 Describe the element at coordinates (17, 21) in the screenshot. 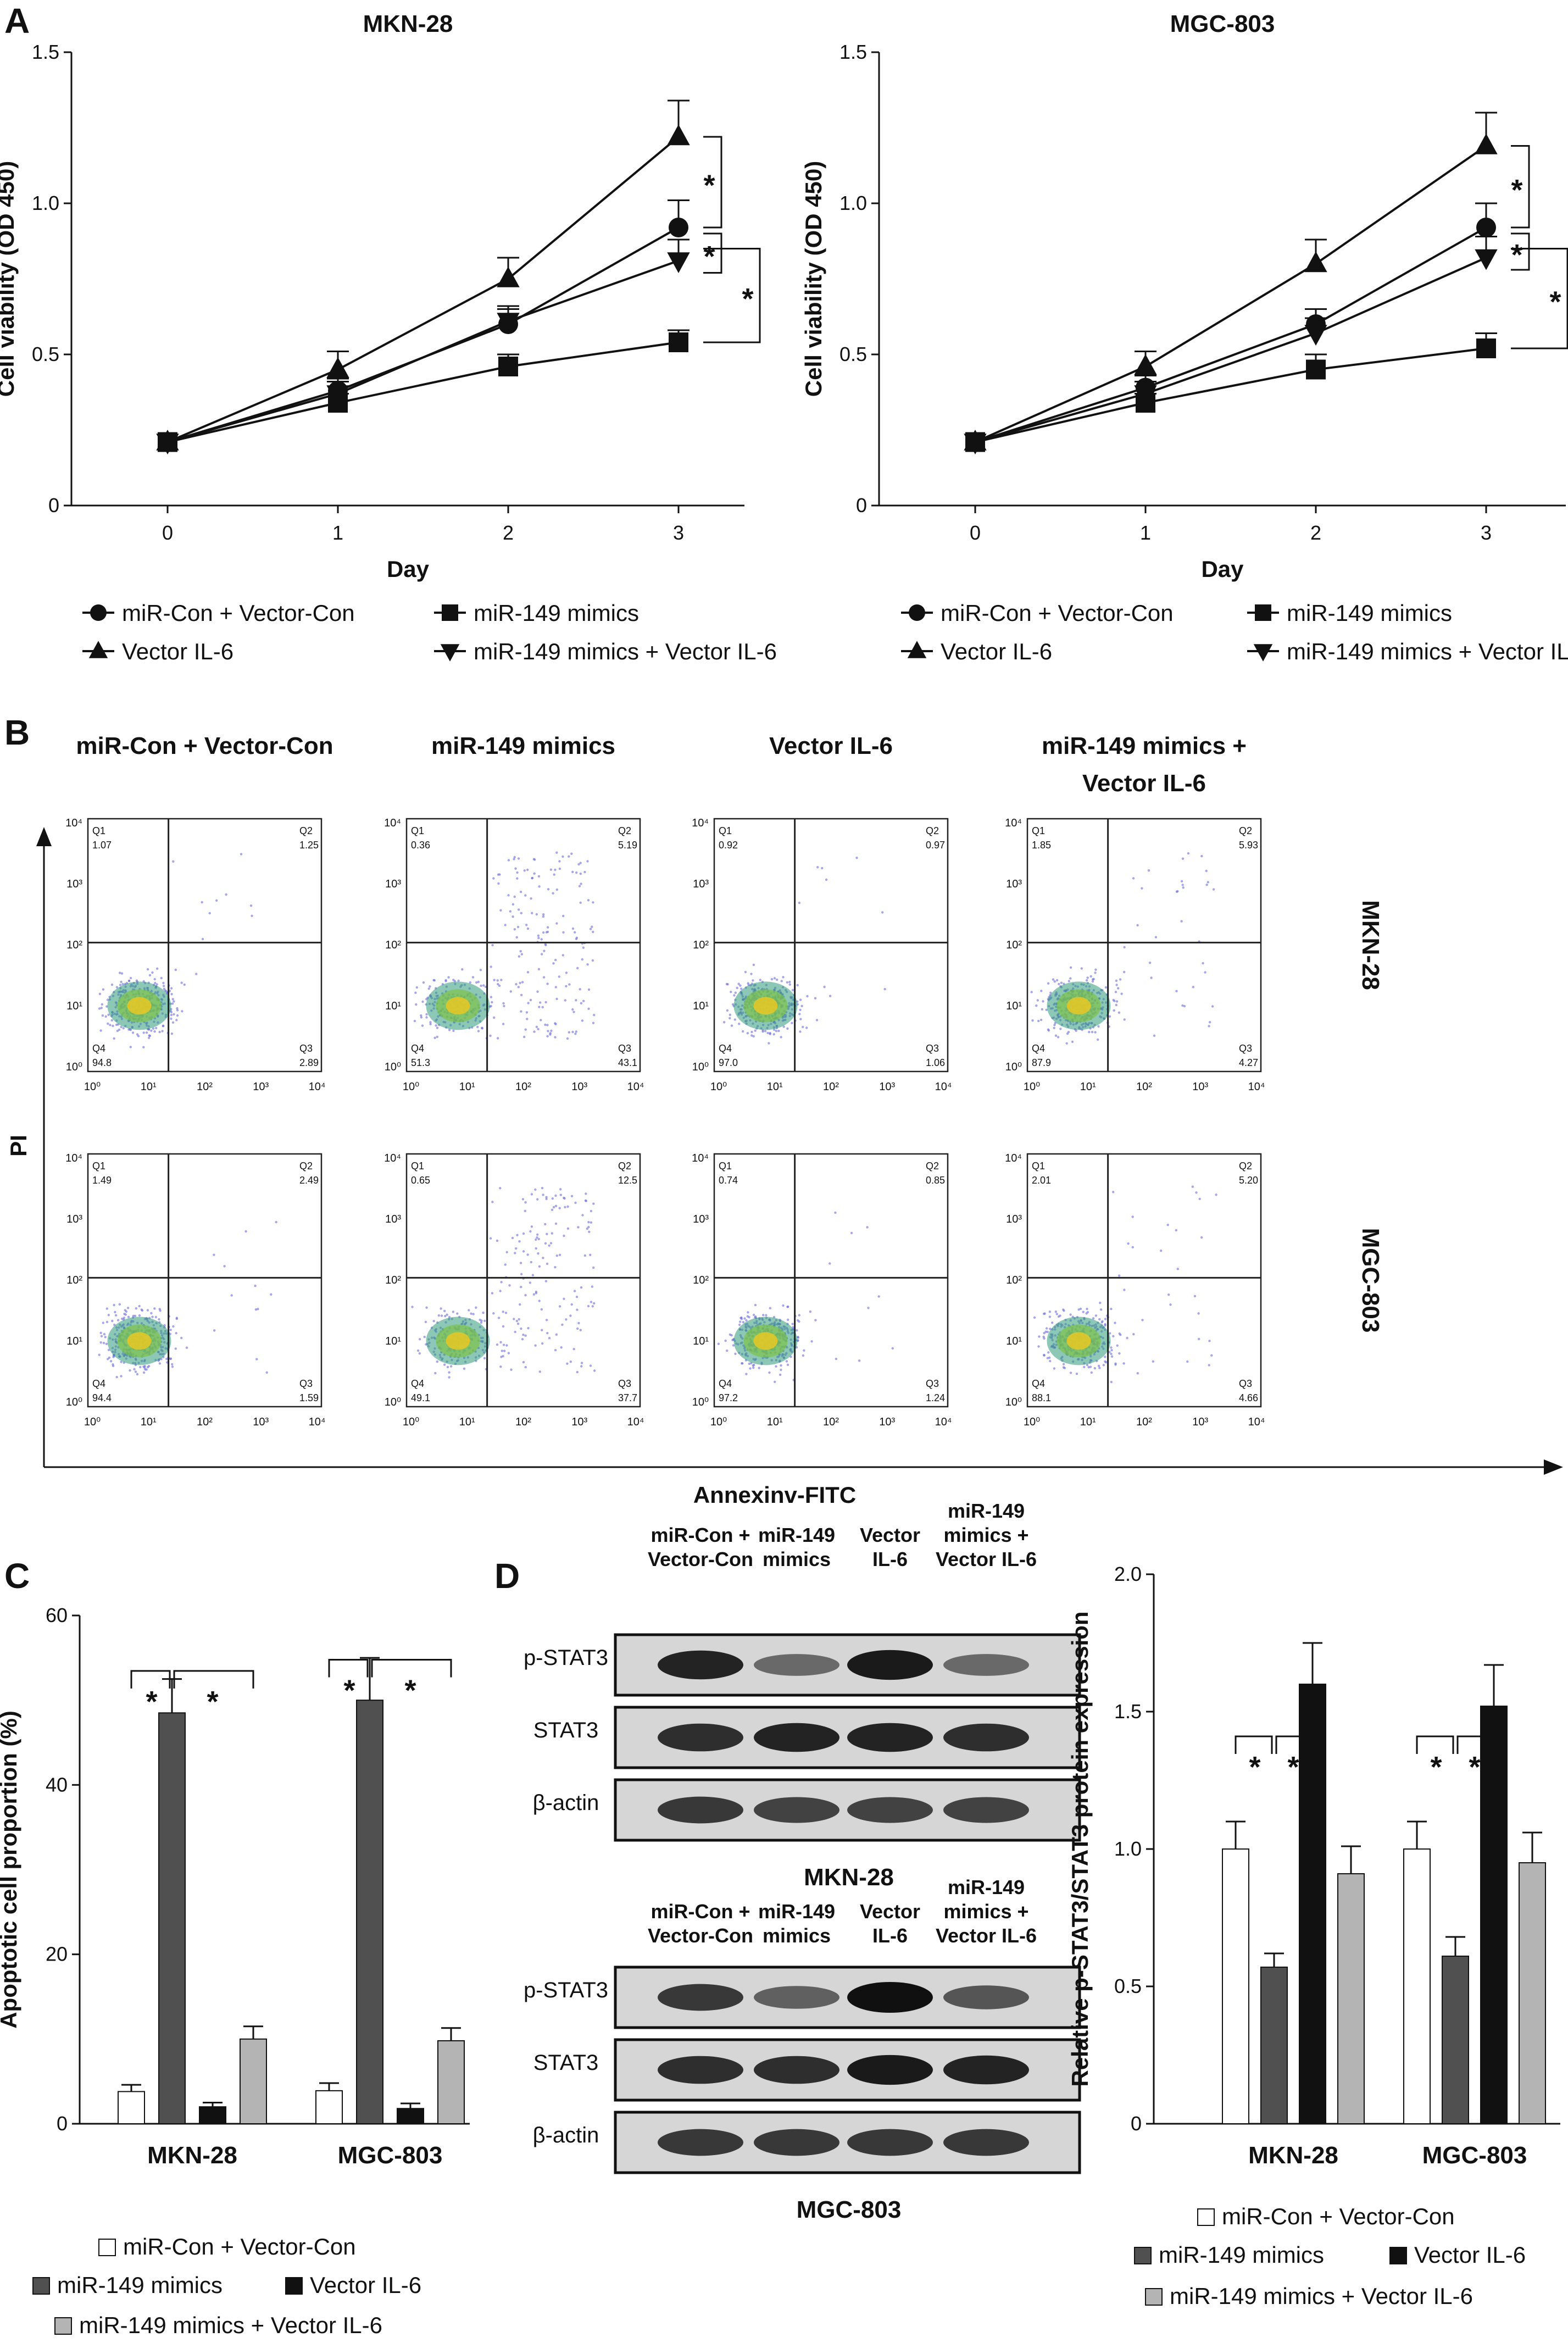

I see `panel-letter-a: A` at that location.